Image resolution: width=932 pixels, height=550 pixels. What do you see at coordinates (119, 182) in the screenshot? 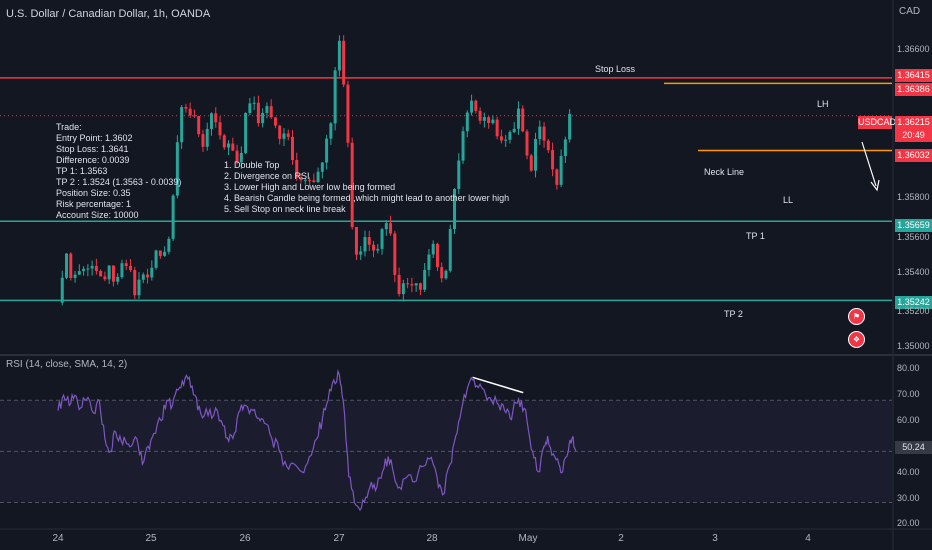
I see `trade-note-line: TP 2 : 1.3524 (1.3563 - 0.0039)` at bounding box center [119, 182].